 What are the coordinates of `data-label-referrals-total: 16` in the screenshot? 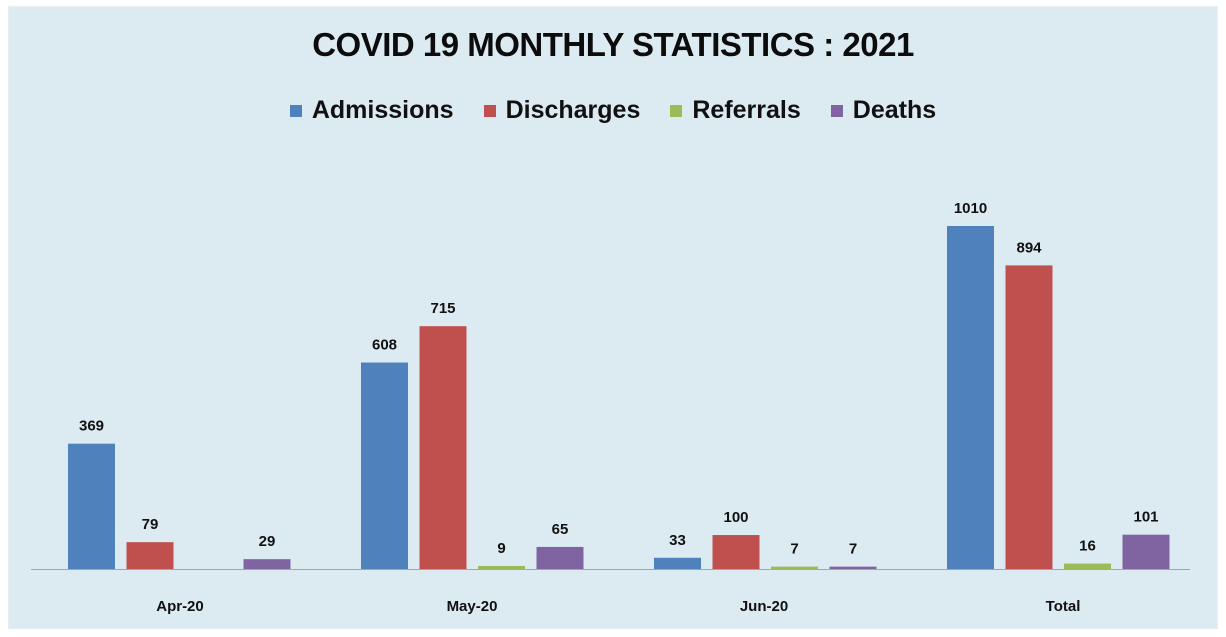 It's located at (1087, 546).